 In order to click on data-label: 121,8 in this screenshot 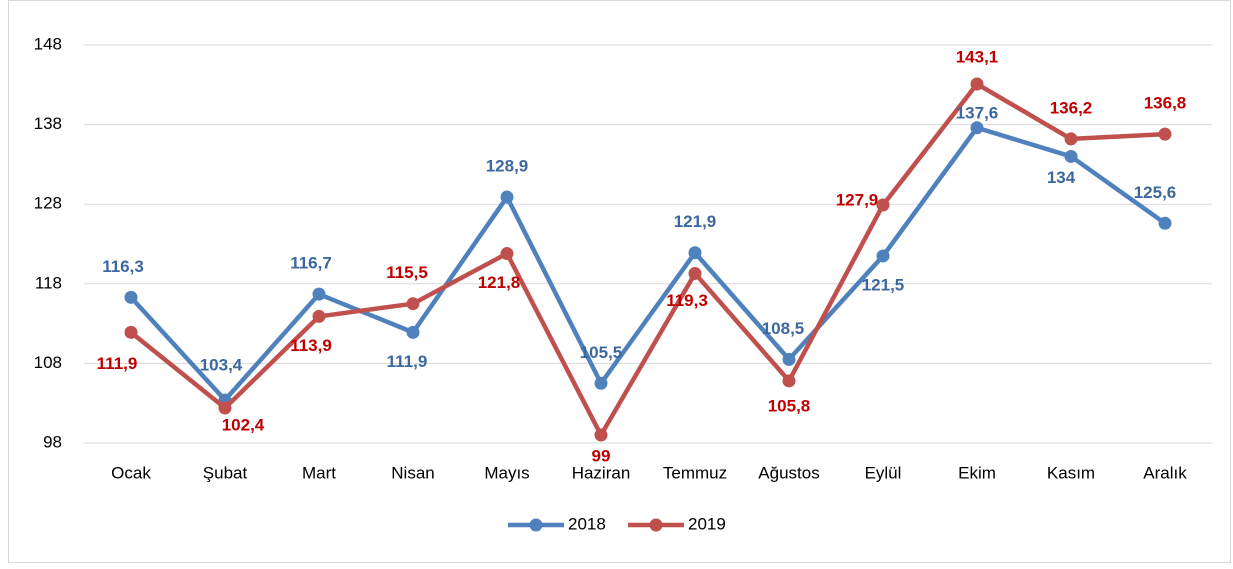, I will do `click(499, 282)`.